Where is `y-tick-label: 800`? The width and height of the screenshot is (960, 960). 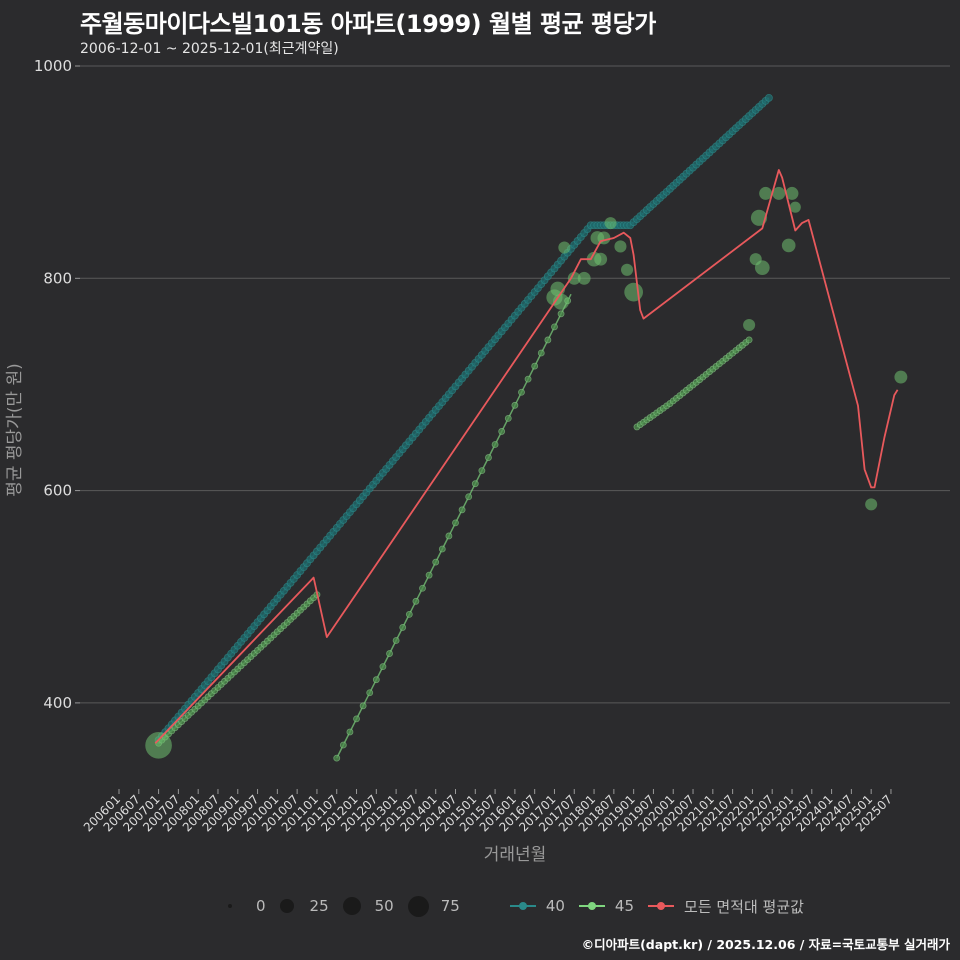 y-tick-label: 800 is located at coordinates (57, 278).